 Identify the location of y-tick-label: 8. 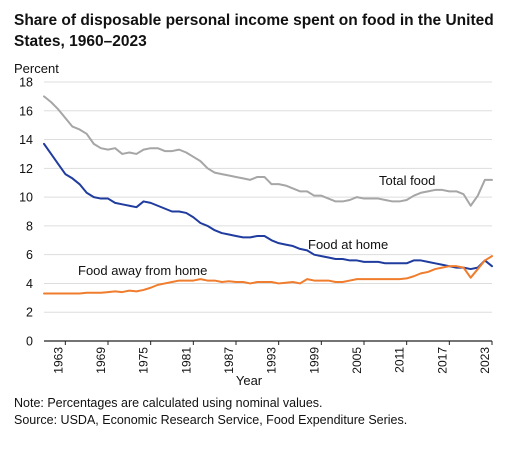
(29, 226).